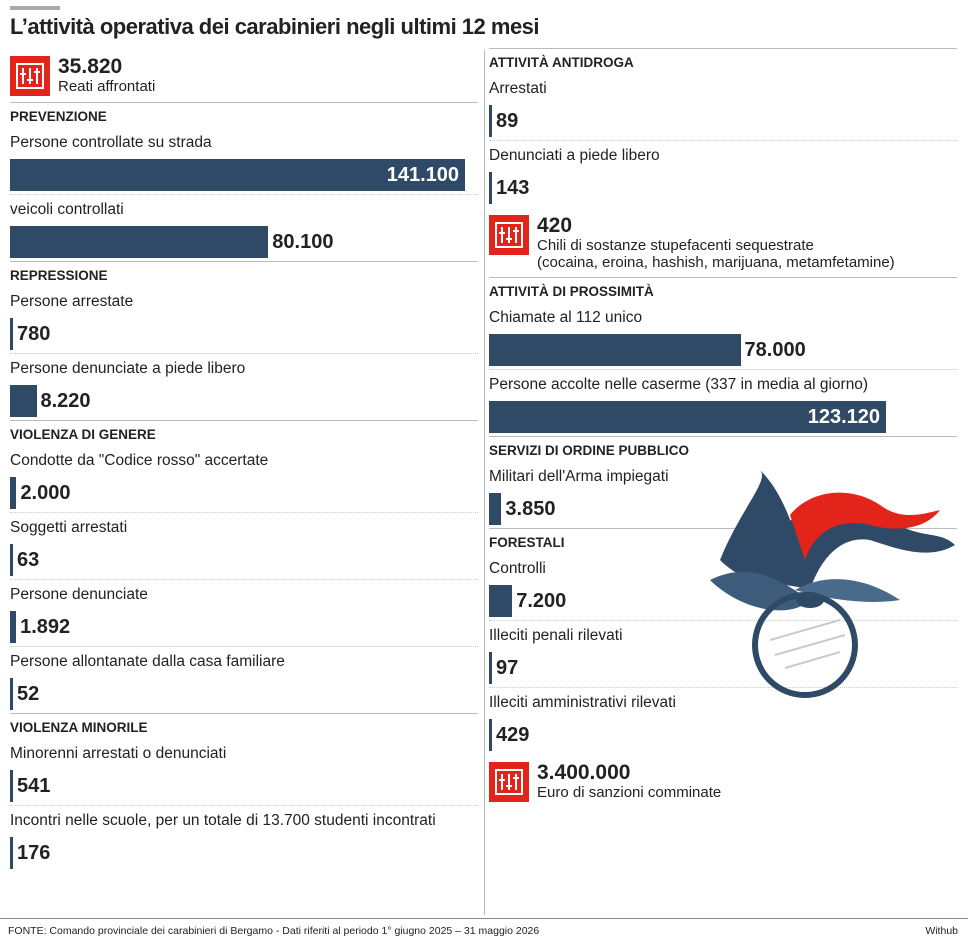 Image resolution: width=968 pixels, height=946 pixels. What do you see at coordinates (34, 333) in the screenshot?
I see `value-label: 780` at bounding box center [34, 333].